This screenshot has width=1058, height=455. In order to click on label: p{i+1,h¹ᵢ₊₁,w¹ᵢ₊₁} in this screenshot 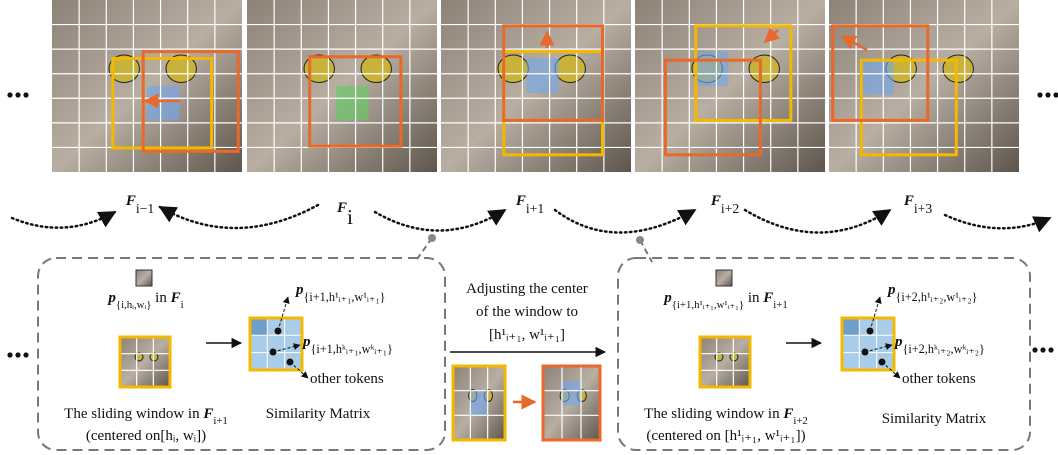, I will do `click(340, 293)`.